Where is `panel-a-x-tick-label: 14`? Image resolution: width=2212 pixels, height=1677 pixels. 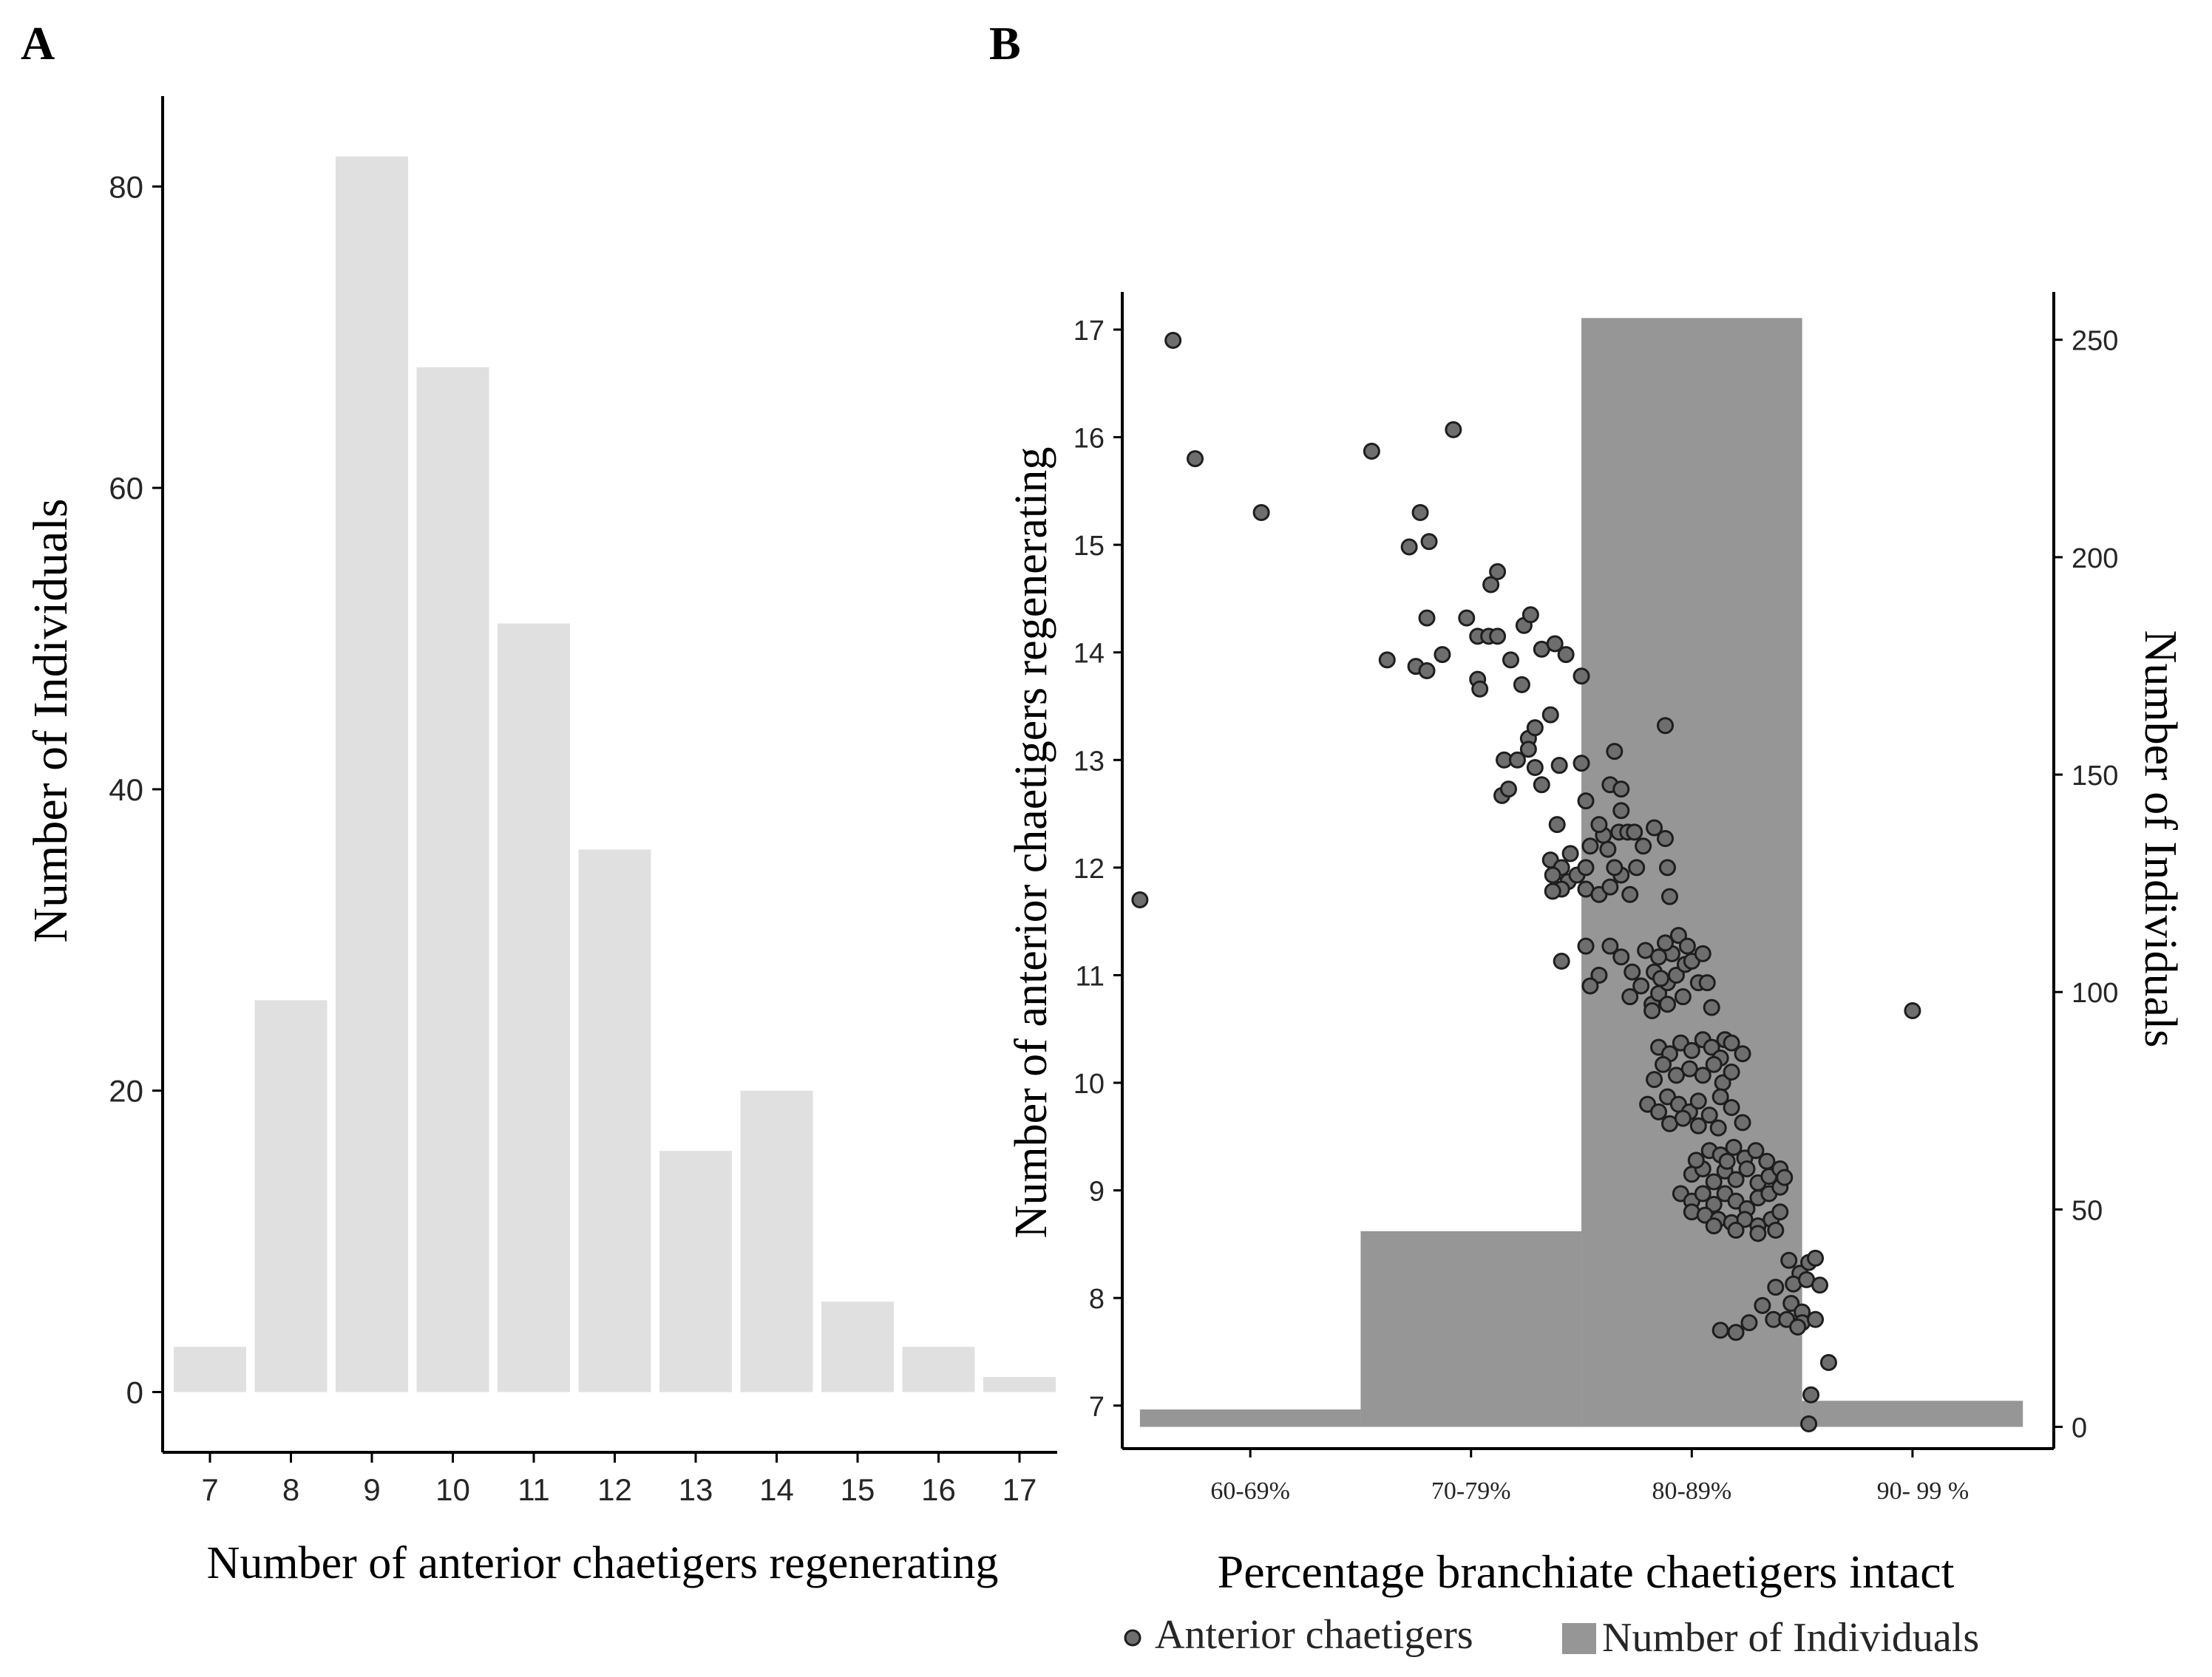
panel-a-x-tick-label: 14 is located at coordinates (776, 1489).